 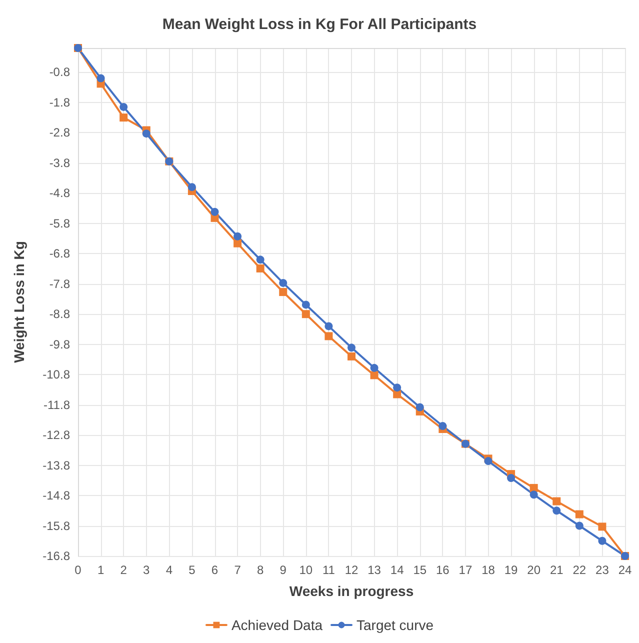 I want to click on y-tick-label: -10.8, so click(x=56, y=375).